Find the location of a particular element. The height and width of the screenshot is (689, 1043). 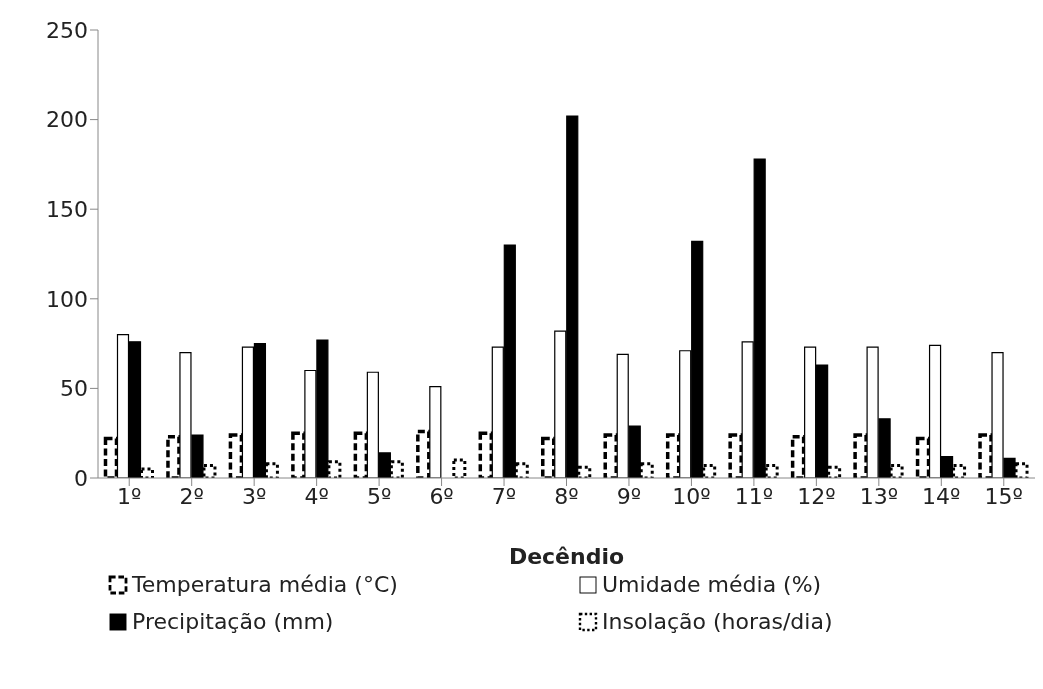

x-tick-label: 8º is located at coordinates (566, 496).